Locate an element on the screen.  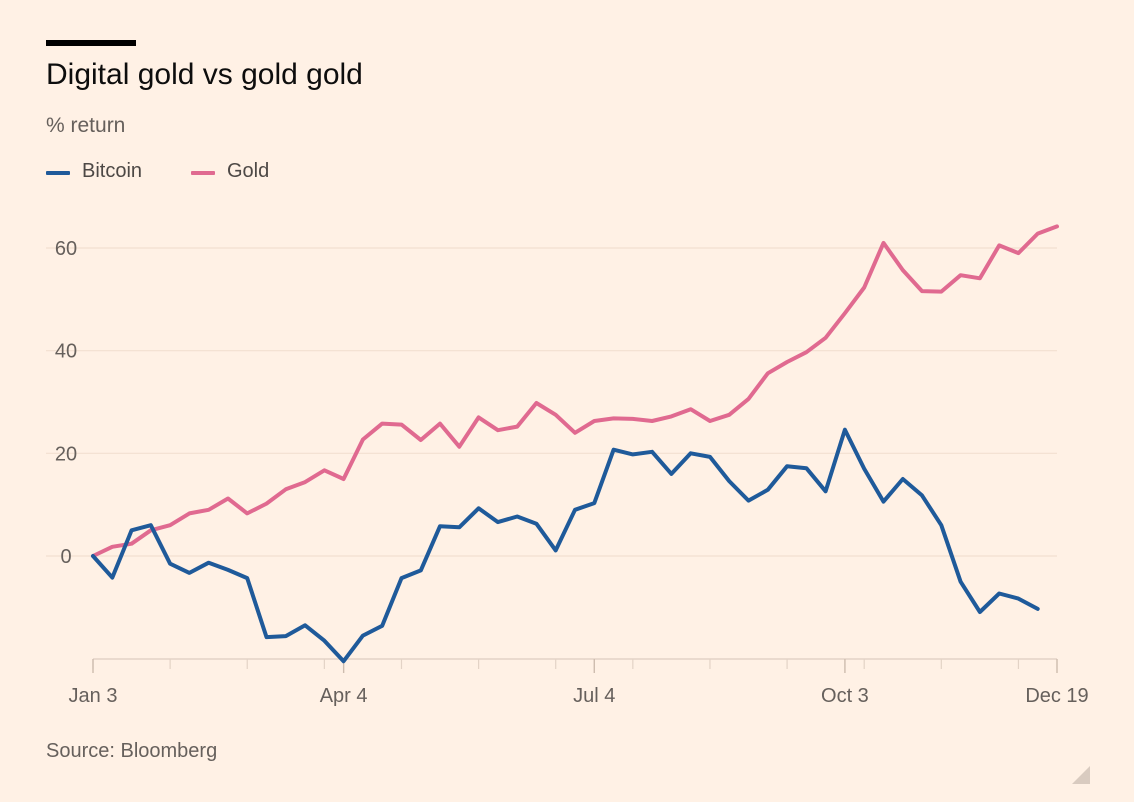
x-tick-label-2: Jul 4 is located at coordinates (594, 696).